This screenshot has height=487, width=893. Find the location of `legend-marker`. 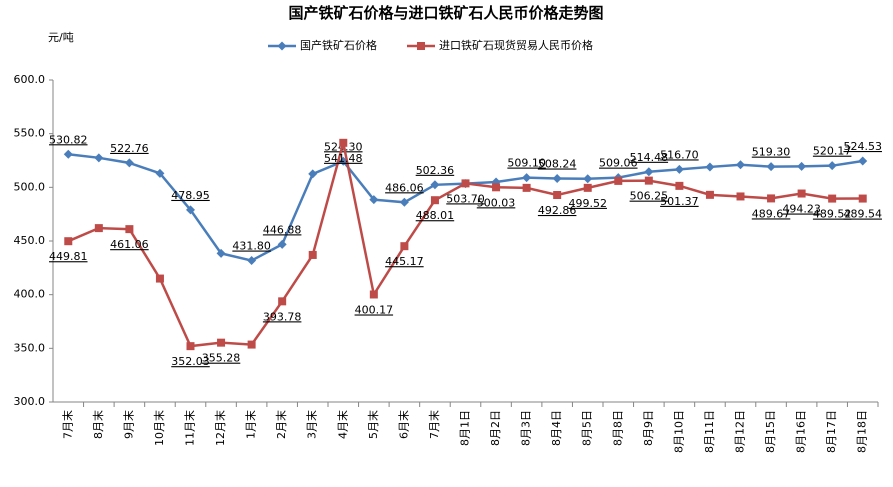

legend-marker is located at coordinates (421, 46).